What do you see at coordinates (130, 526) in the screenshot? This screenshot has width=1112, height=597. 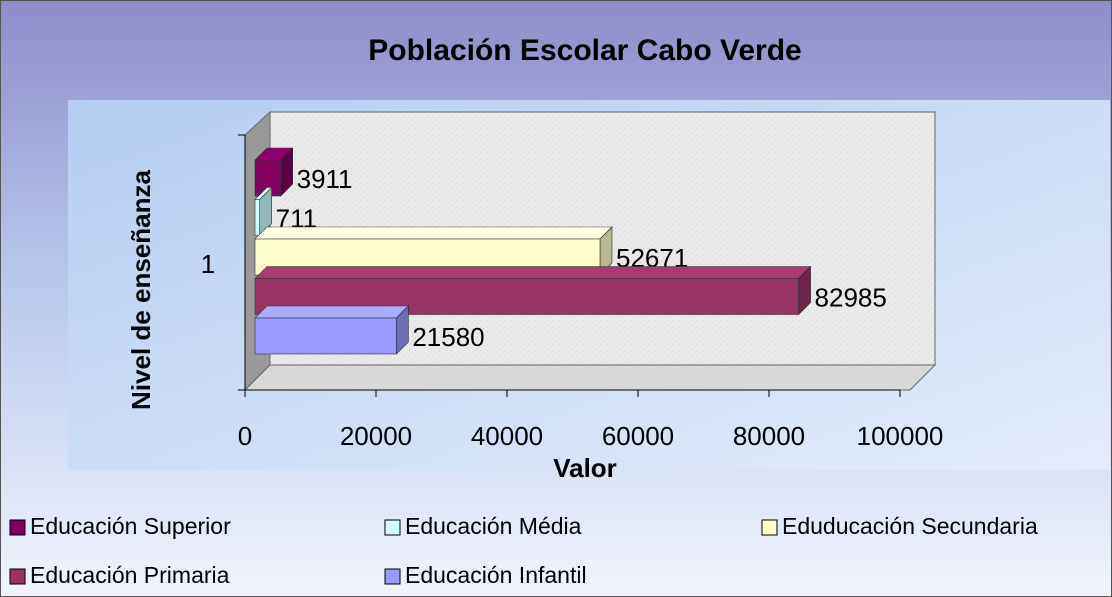 I see `legend-label: Educación Superior` at bounding box center [130, 526].